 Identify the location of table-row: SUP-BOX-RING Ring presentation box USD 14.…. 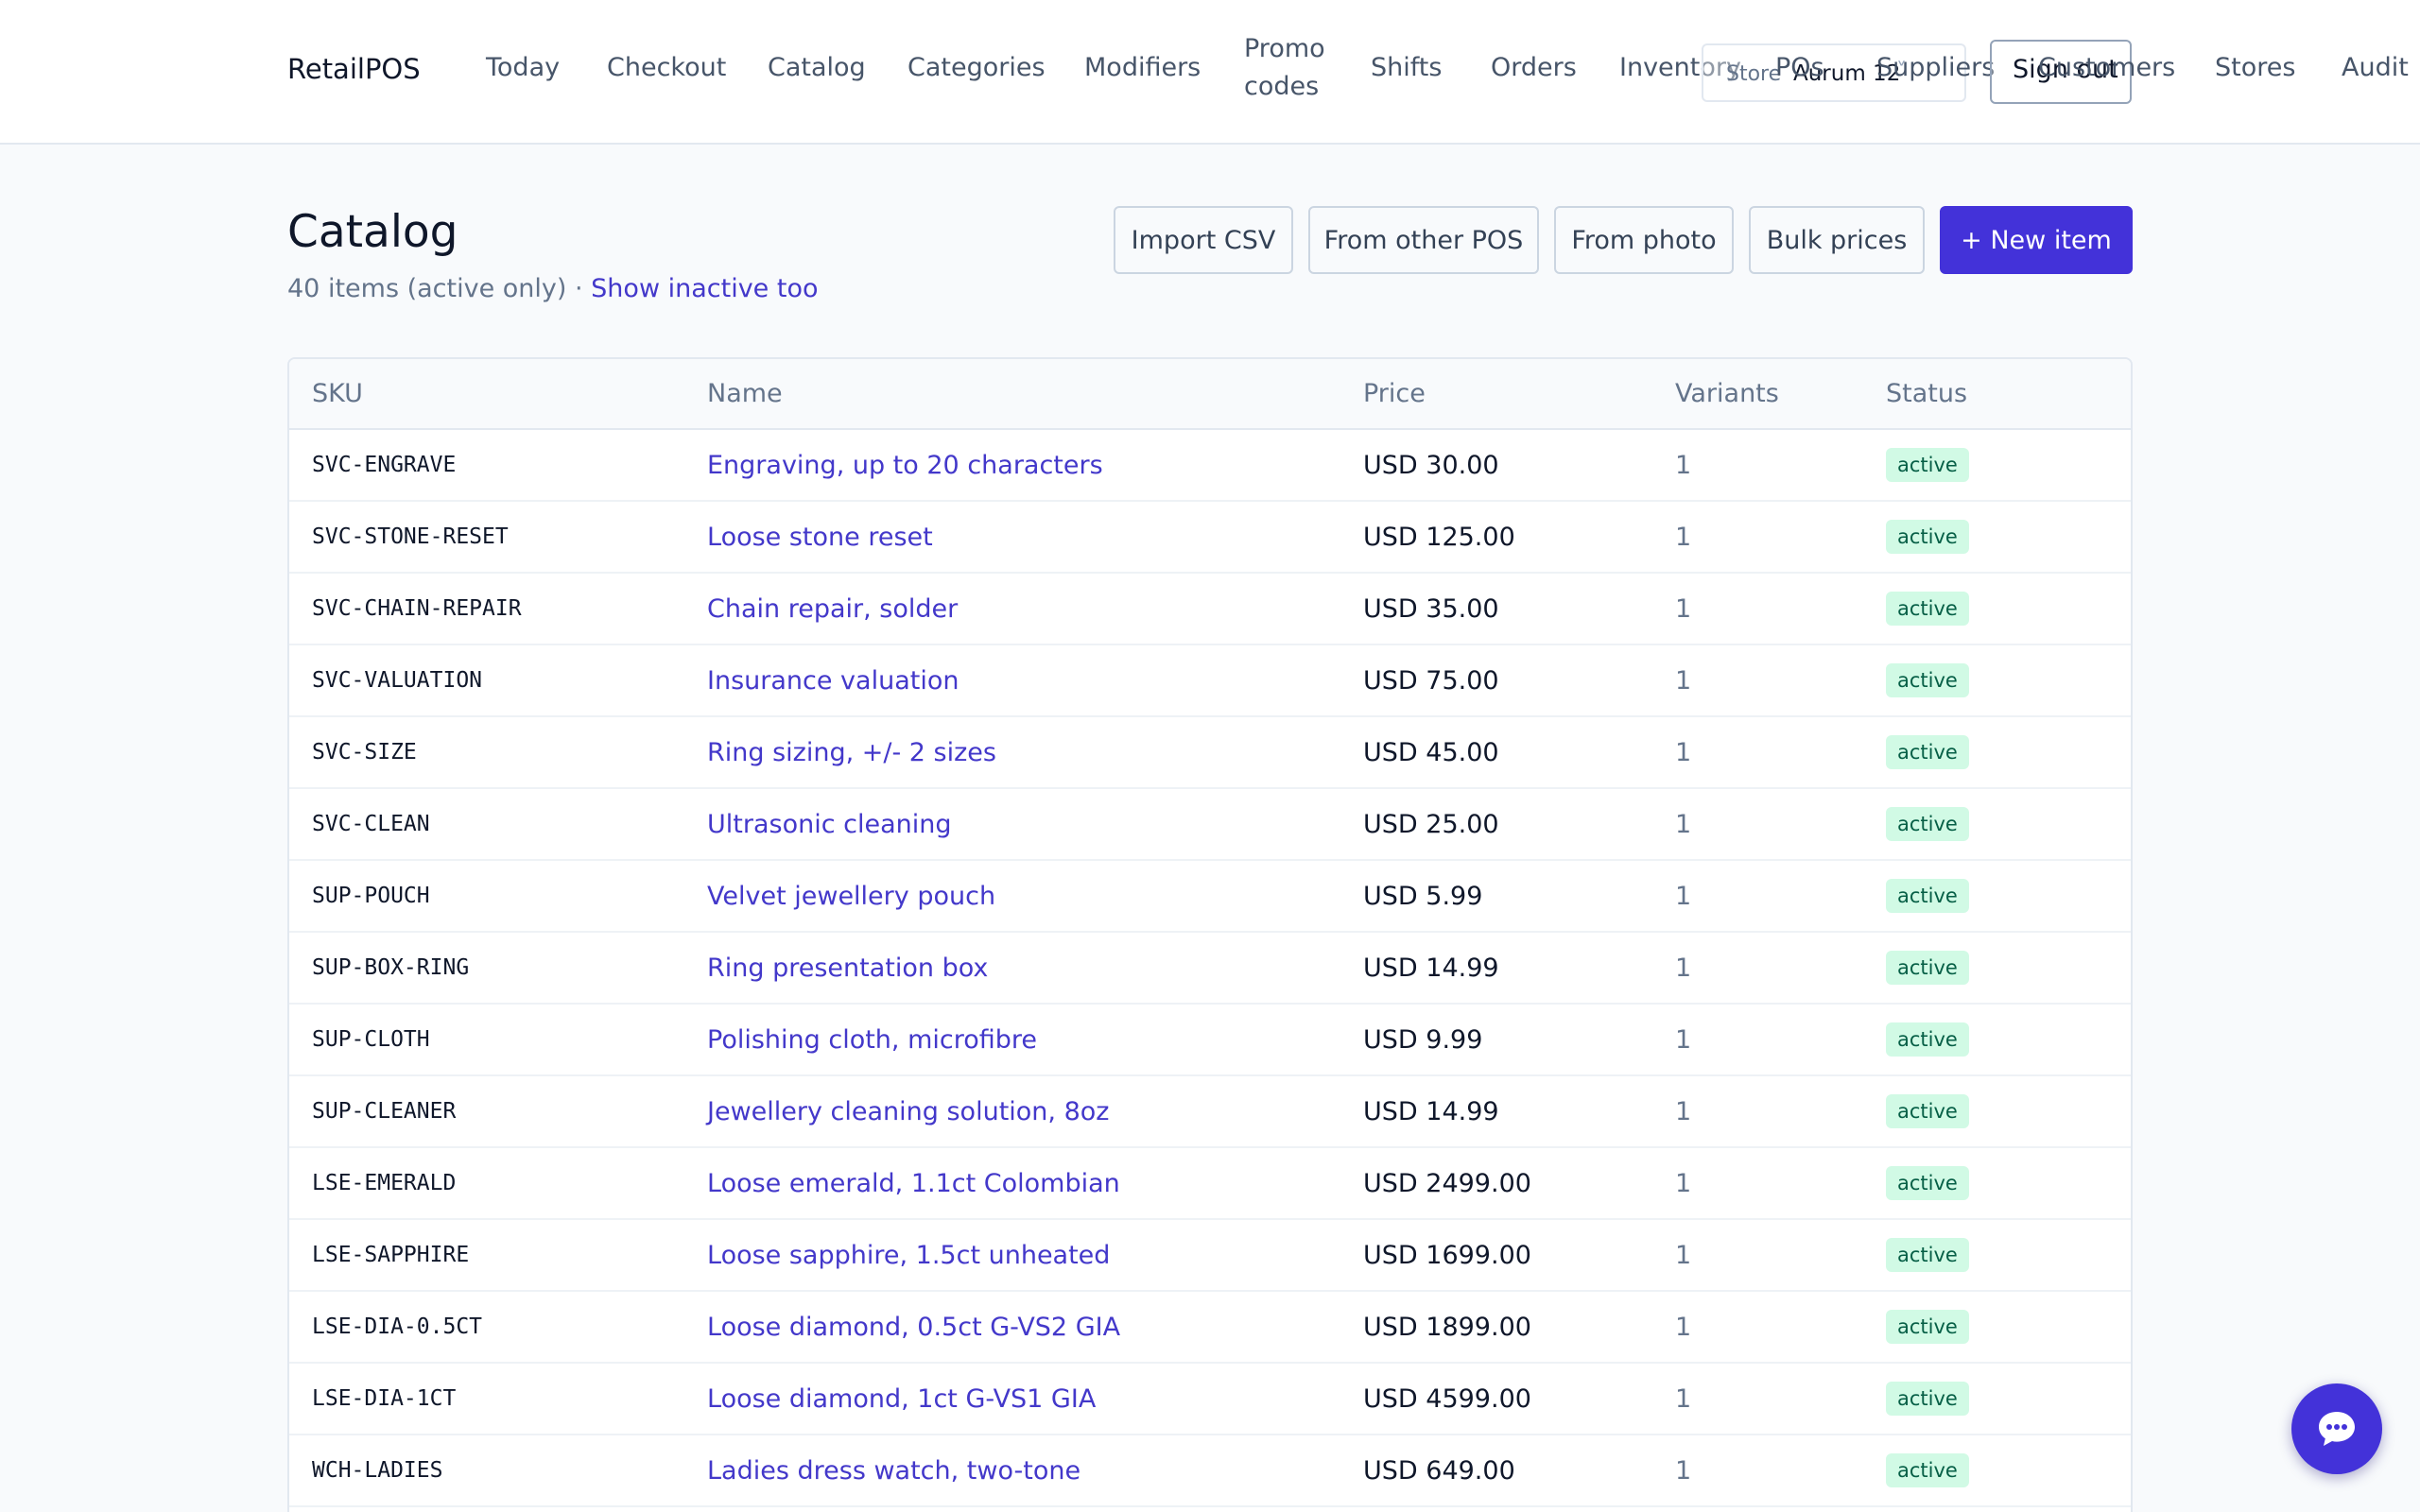
(1210, 968).